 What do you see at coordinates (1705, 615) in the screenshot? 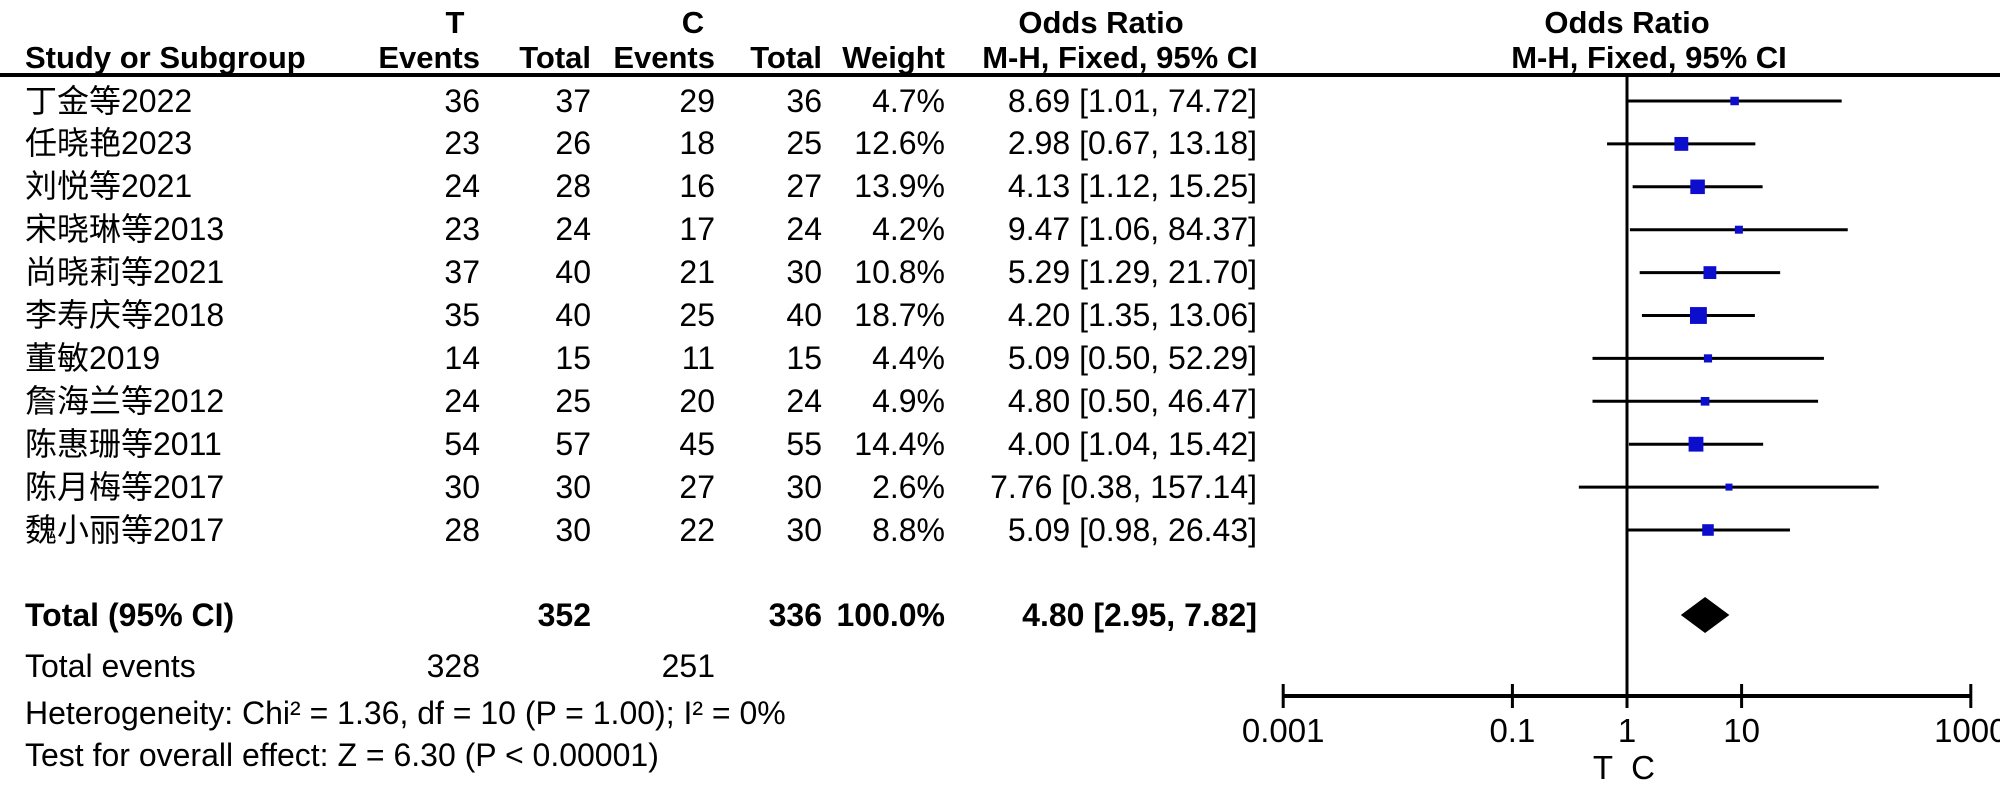
I see `pooled-diamond` at bounding box center [1705, 615].